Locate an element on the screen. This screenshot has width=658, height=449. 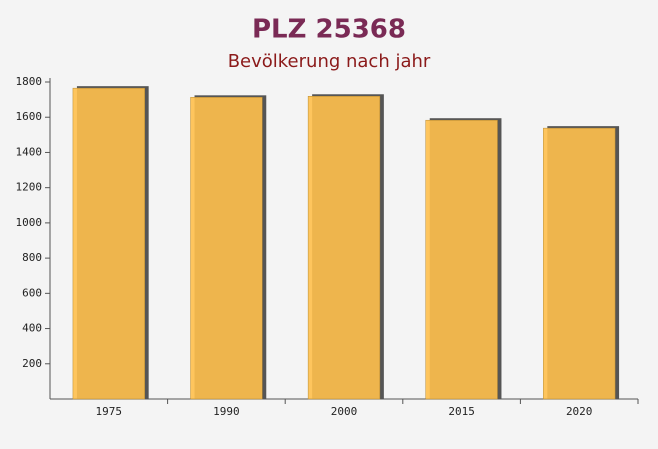
chart-subtitle: Bevölkerung nach jahr is located at coordinates (329, 61).